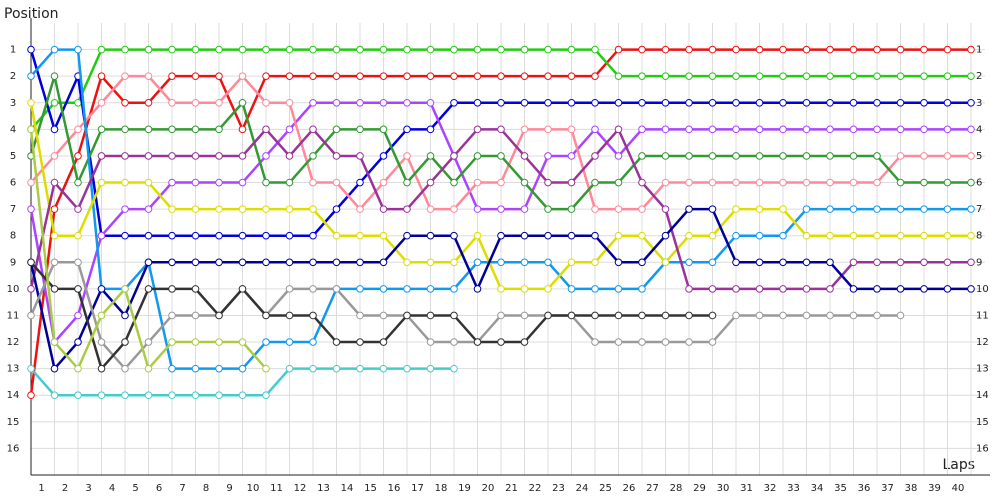  Describe the element at coordinates (605, 488) in the screenshot. I see `x-tick-label: 25` at that location.